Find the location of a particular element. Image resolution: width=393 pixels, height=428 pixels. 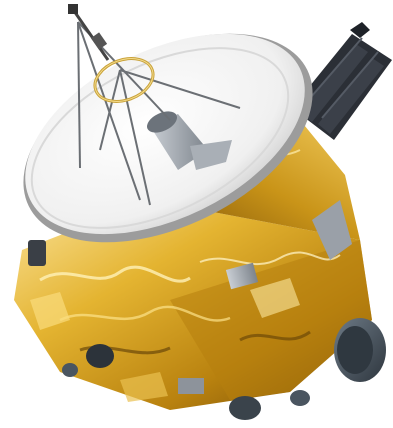

top-mast is located at coordinates (89, 32).